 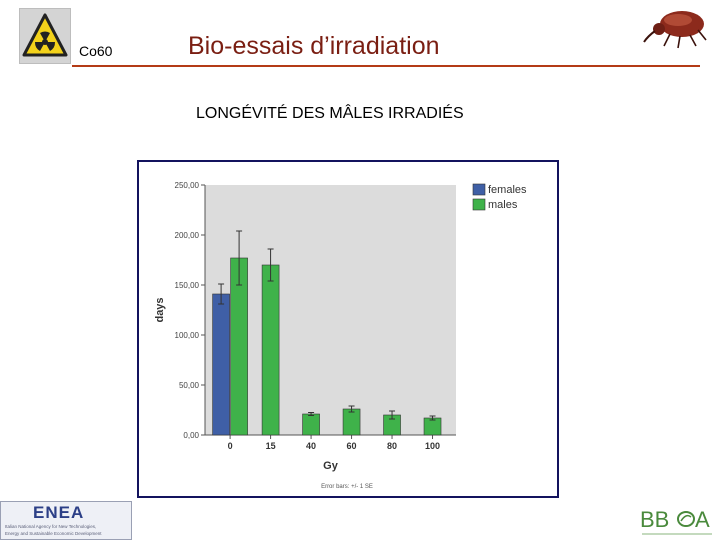 What do you see at coordinates (330, 113) in the screenshot?
I see `chart-subtitle: LONGÉVITÉ DES MÂLES IRRADIÉS` at bounding box center [330, 113].